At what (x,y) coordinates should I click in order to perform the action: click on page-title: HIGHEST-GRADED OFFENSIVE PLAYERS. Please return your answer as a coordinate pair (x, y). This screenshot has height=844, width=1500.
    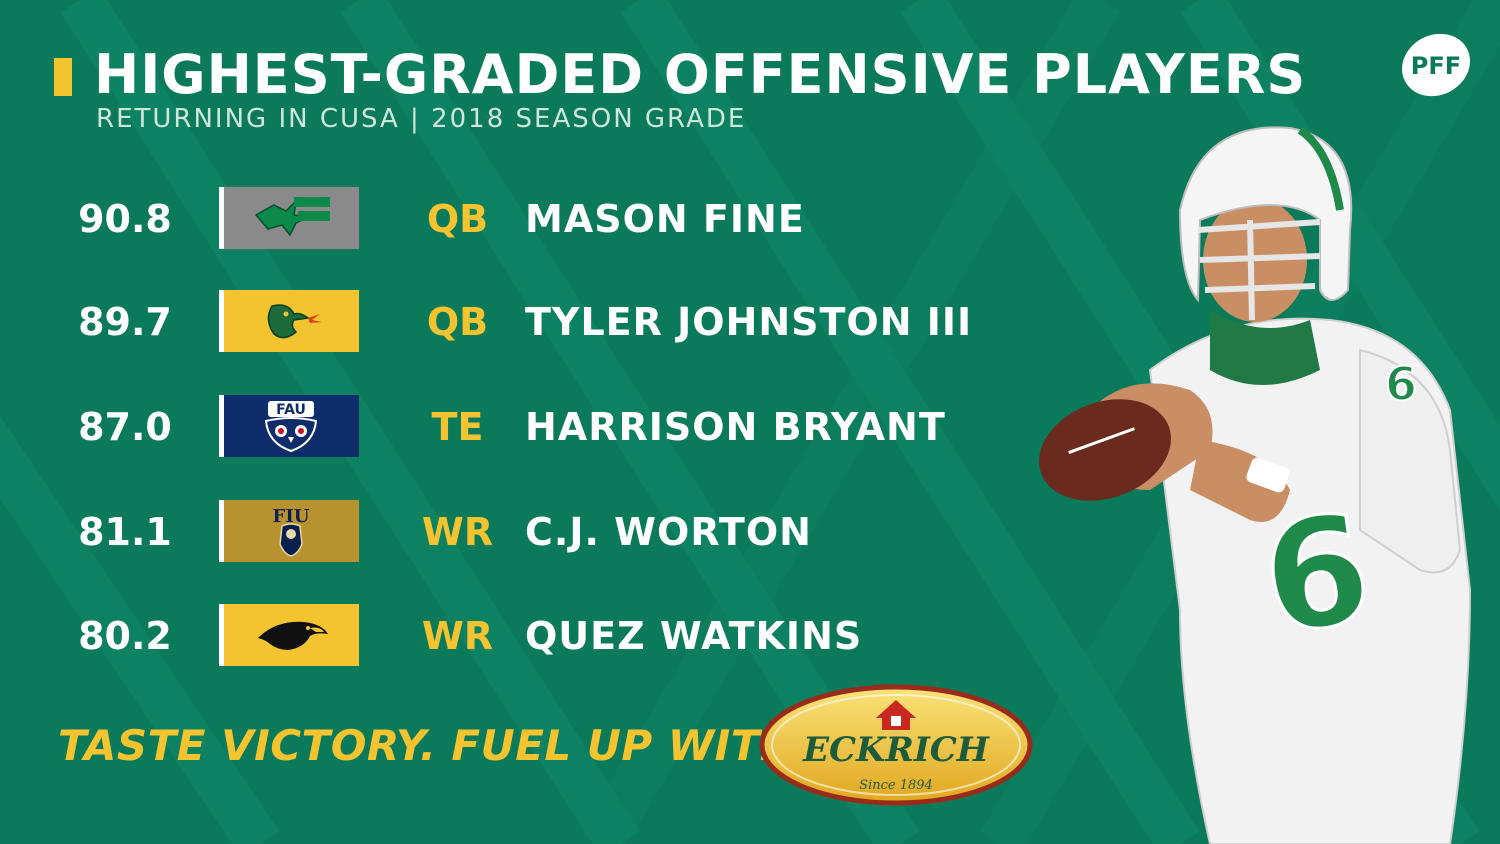
    Looking at the image, I should click on (700, 74).